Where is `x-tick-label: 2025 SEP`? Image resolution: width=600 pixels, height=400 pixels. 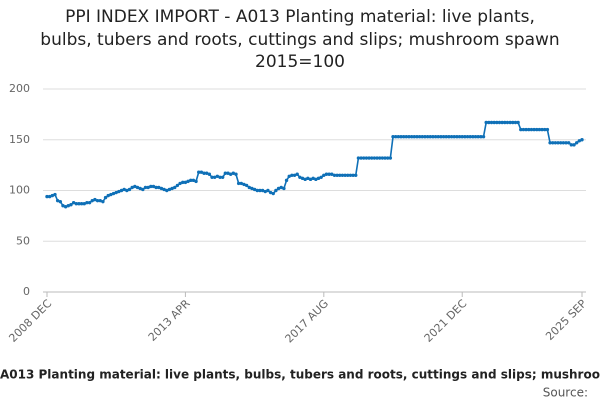
x-tick-label: 2025 SEP is located at coordinates (566, 320).